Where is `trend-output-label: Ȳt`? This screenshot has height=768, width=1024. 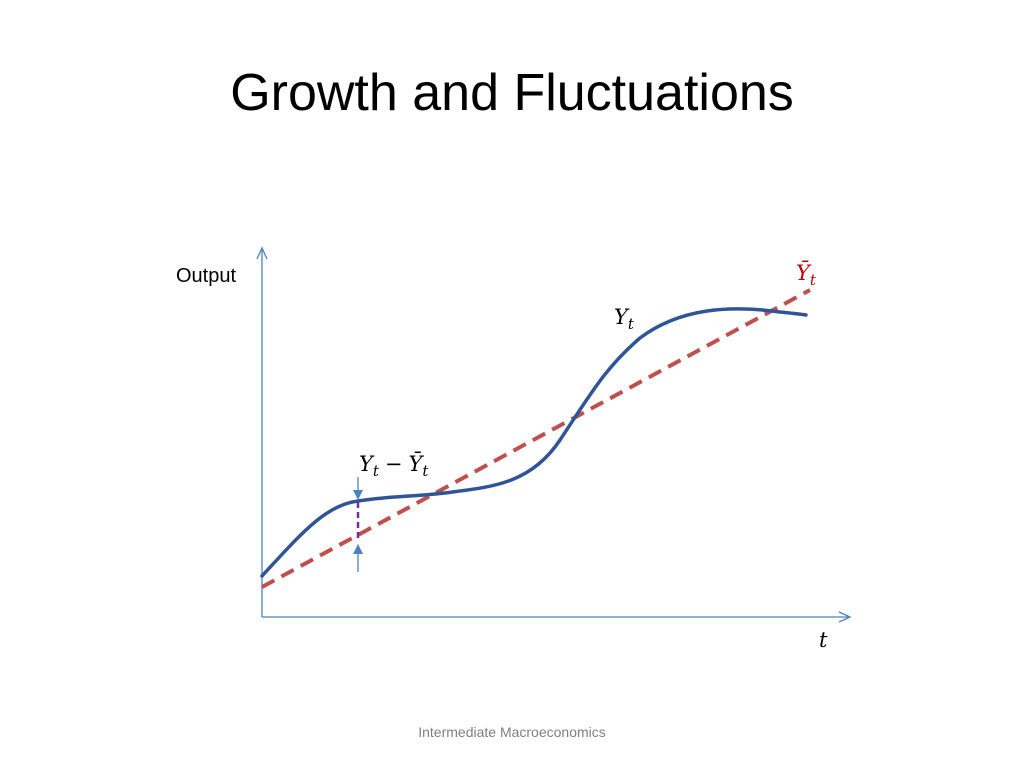
trend-output-label: Ȳt is located at coordinates (806, 275).